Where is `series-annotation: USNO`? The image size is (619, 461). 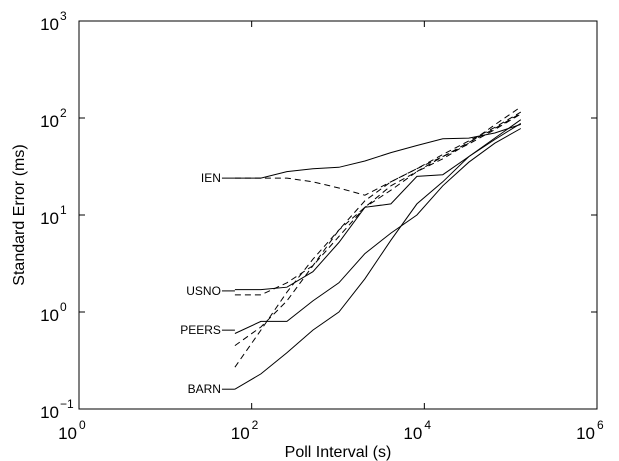 series-annotation: USNO is located at coordinates (203, 291).